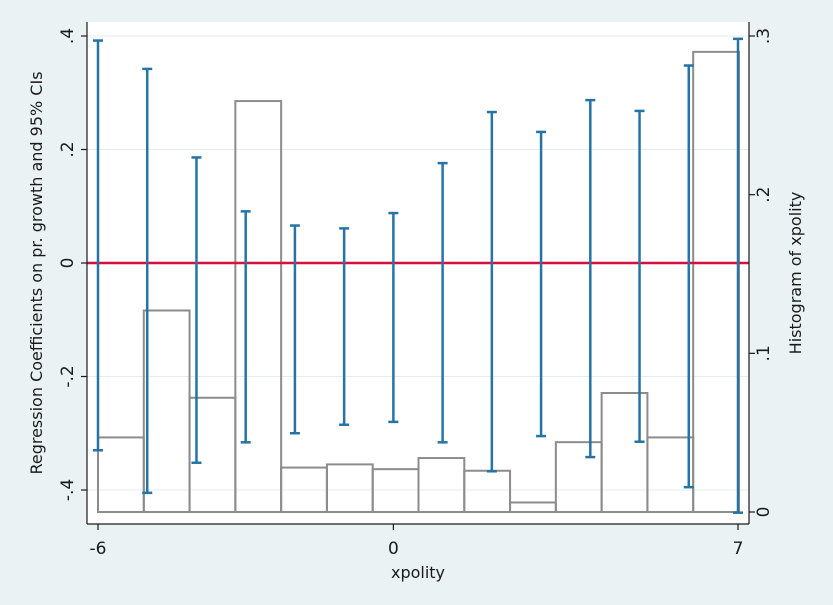  I want to click on left-y-tick-label: -.4, so click(68, 490).